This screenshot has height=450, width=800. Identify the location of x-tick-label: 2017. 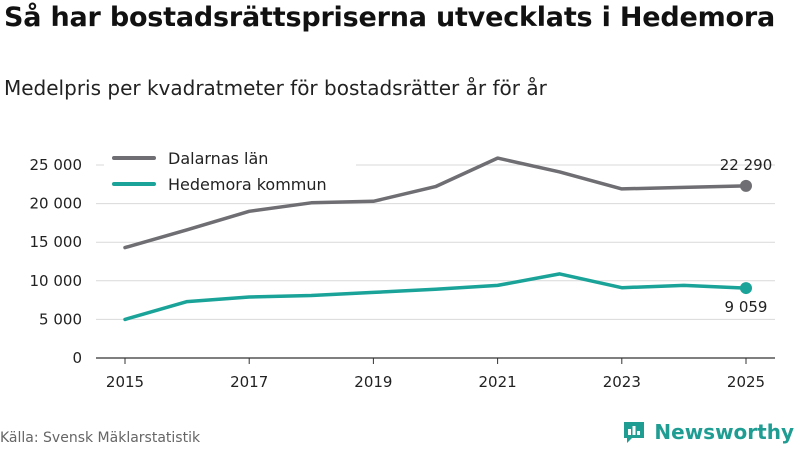
(249, 382).